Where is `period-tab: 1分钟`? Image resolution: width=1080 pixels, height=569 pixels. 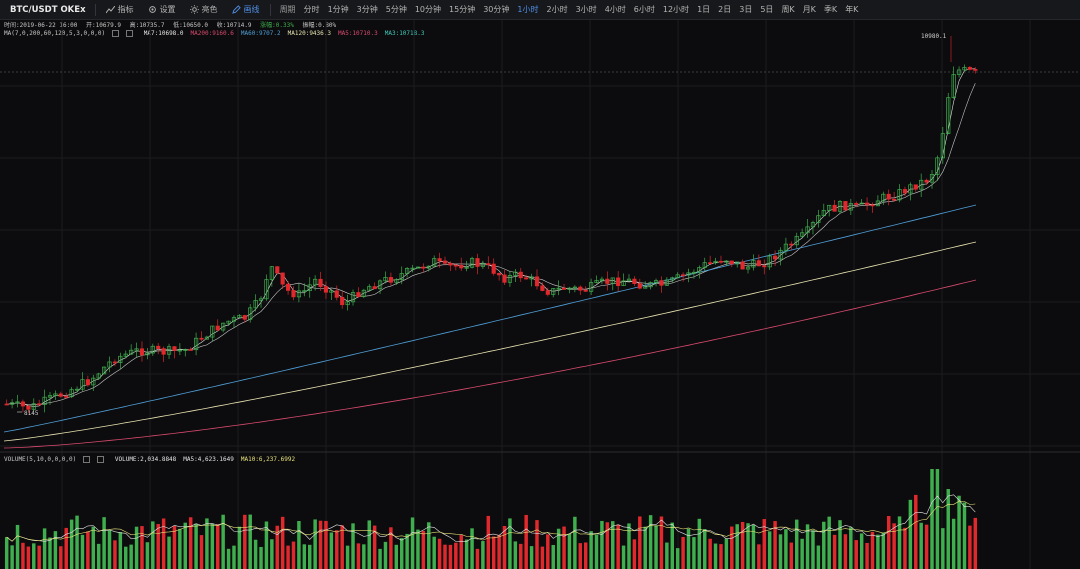
period-tab: 1分钟 is located at coordinates (338, 9).